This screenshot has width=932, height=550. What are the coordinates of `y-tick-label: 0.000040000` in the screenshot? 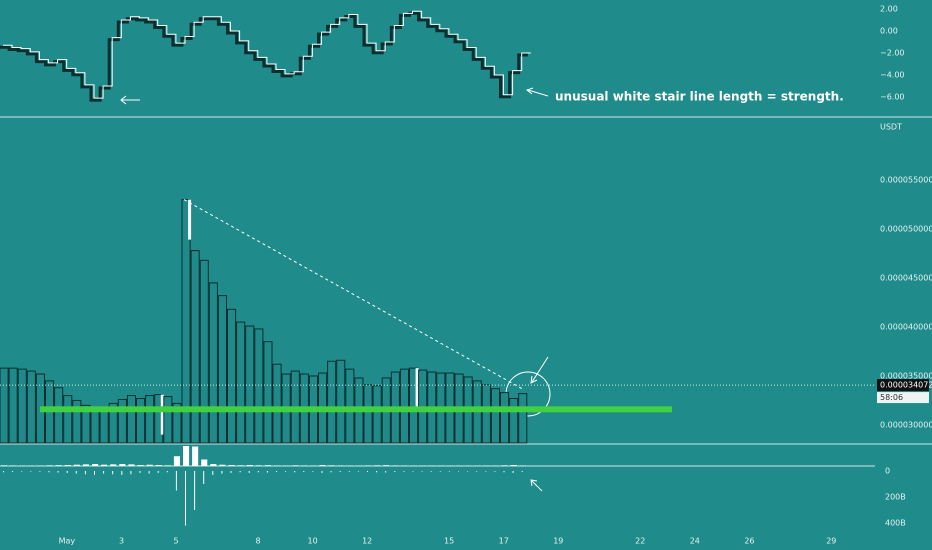 It's located at (906, 326).